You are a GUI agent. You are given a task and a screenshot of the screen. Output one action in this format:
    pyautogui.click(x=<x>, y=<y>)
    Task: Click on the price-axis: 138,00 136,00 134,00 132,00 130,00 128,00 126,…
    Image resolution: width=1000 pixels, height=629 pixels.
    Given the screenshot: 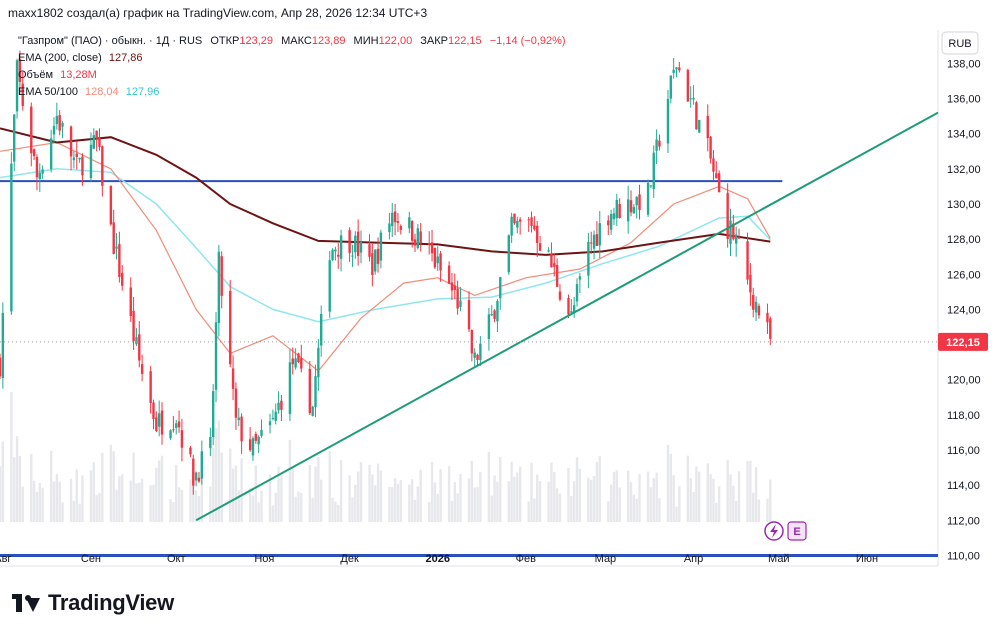 What is the action you would take?
    pyautogui.click(x=964, y=310)
    